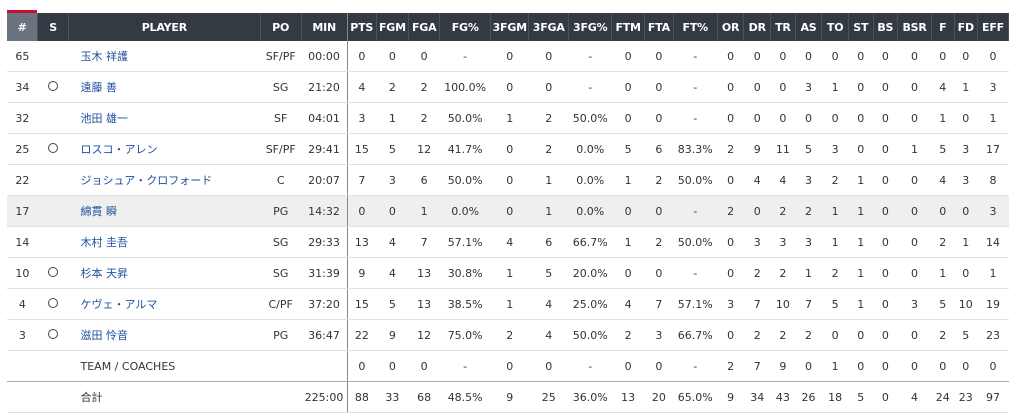 This screenshot has width=1017, height=420. Describe the element at coordinates (104, 118) in the screenshot. I see `player-link: 池田 雄一` at that location.